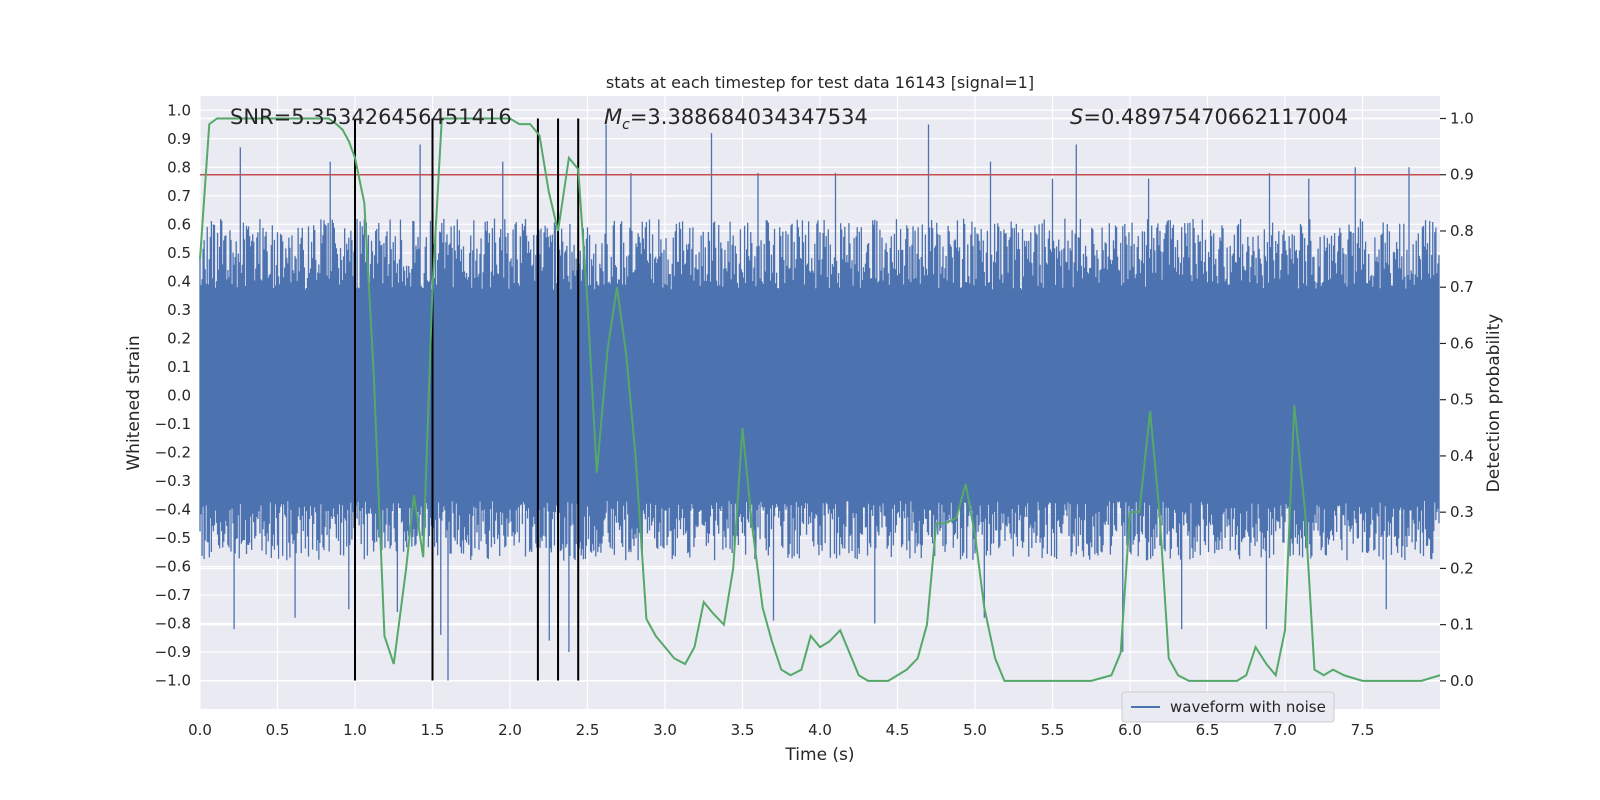 This screenshot has width=1600, height=800. I want to click on chirp-mass-subscript: c, so click(626, 125).